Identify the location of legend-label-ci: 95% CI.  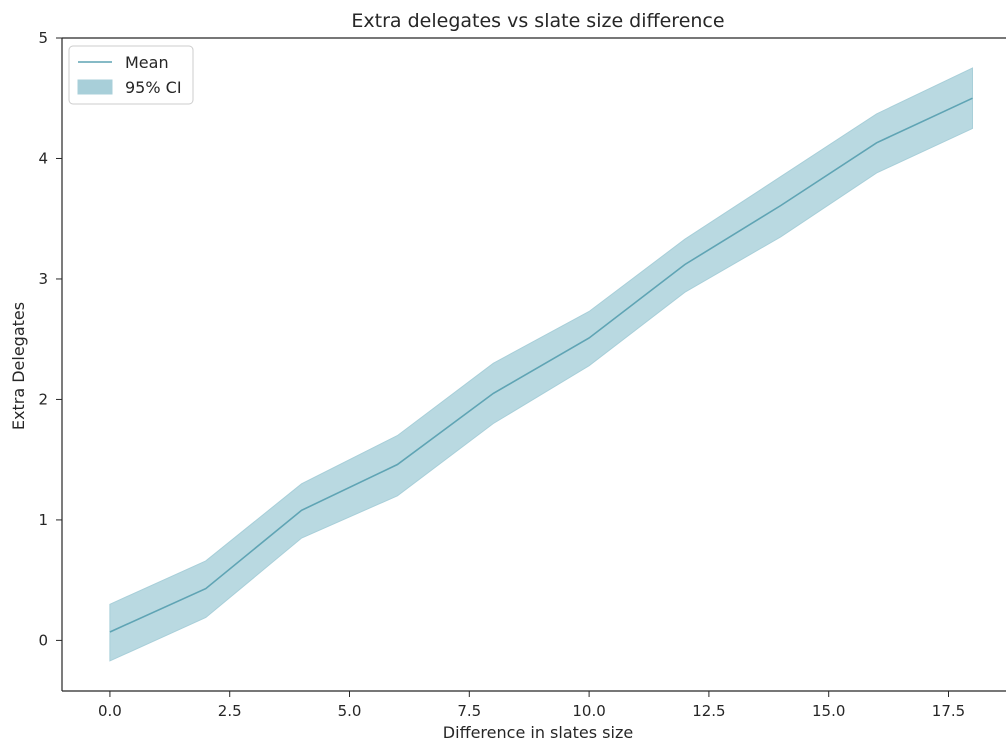
(153, 87).